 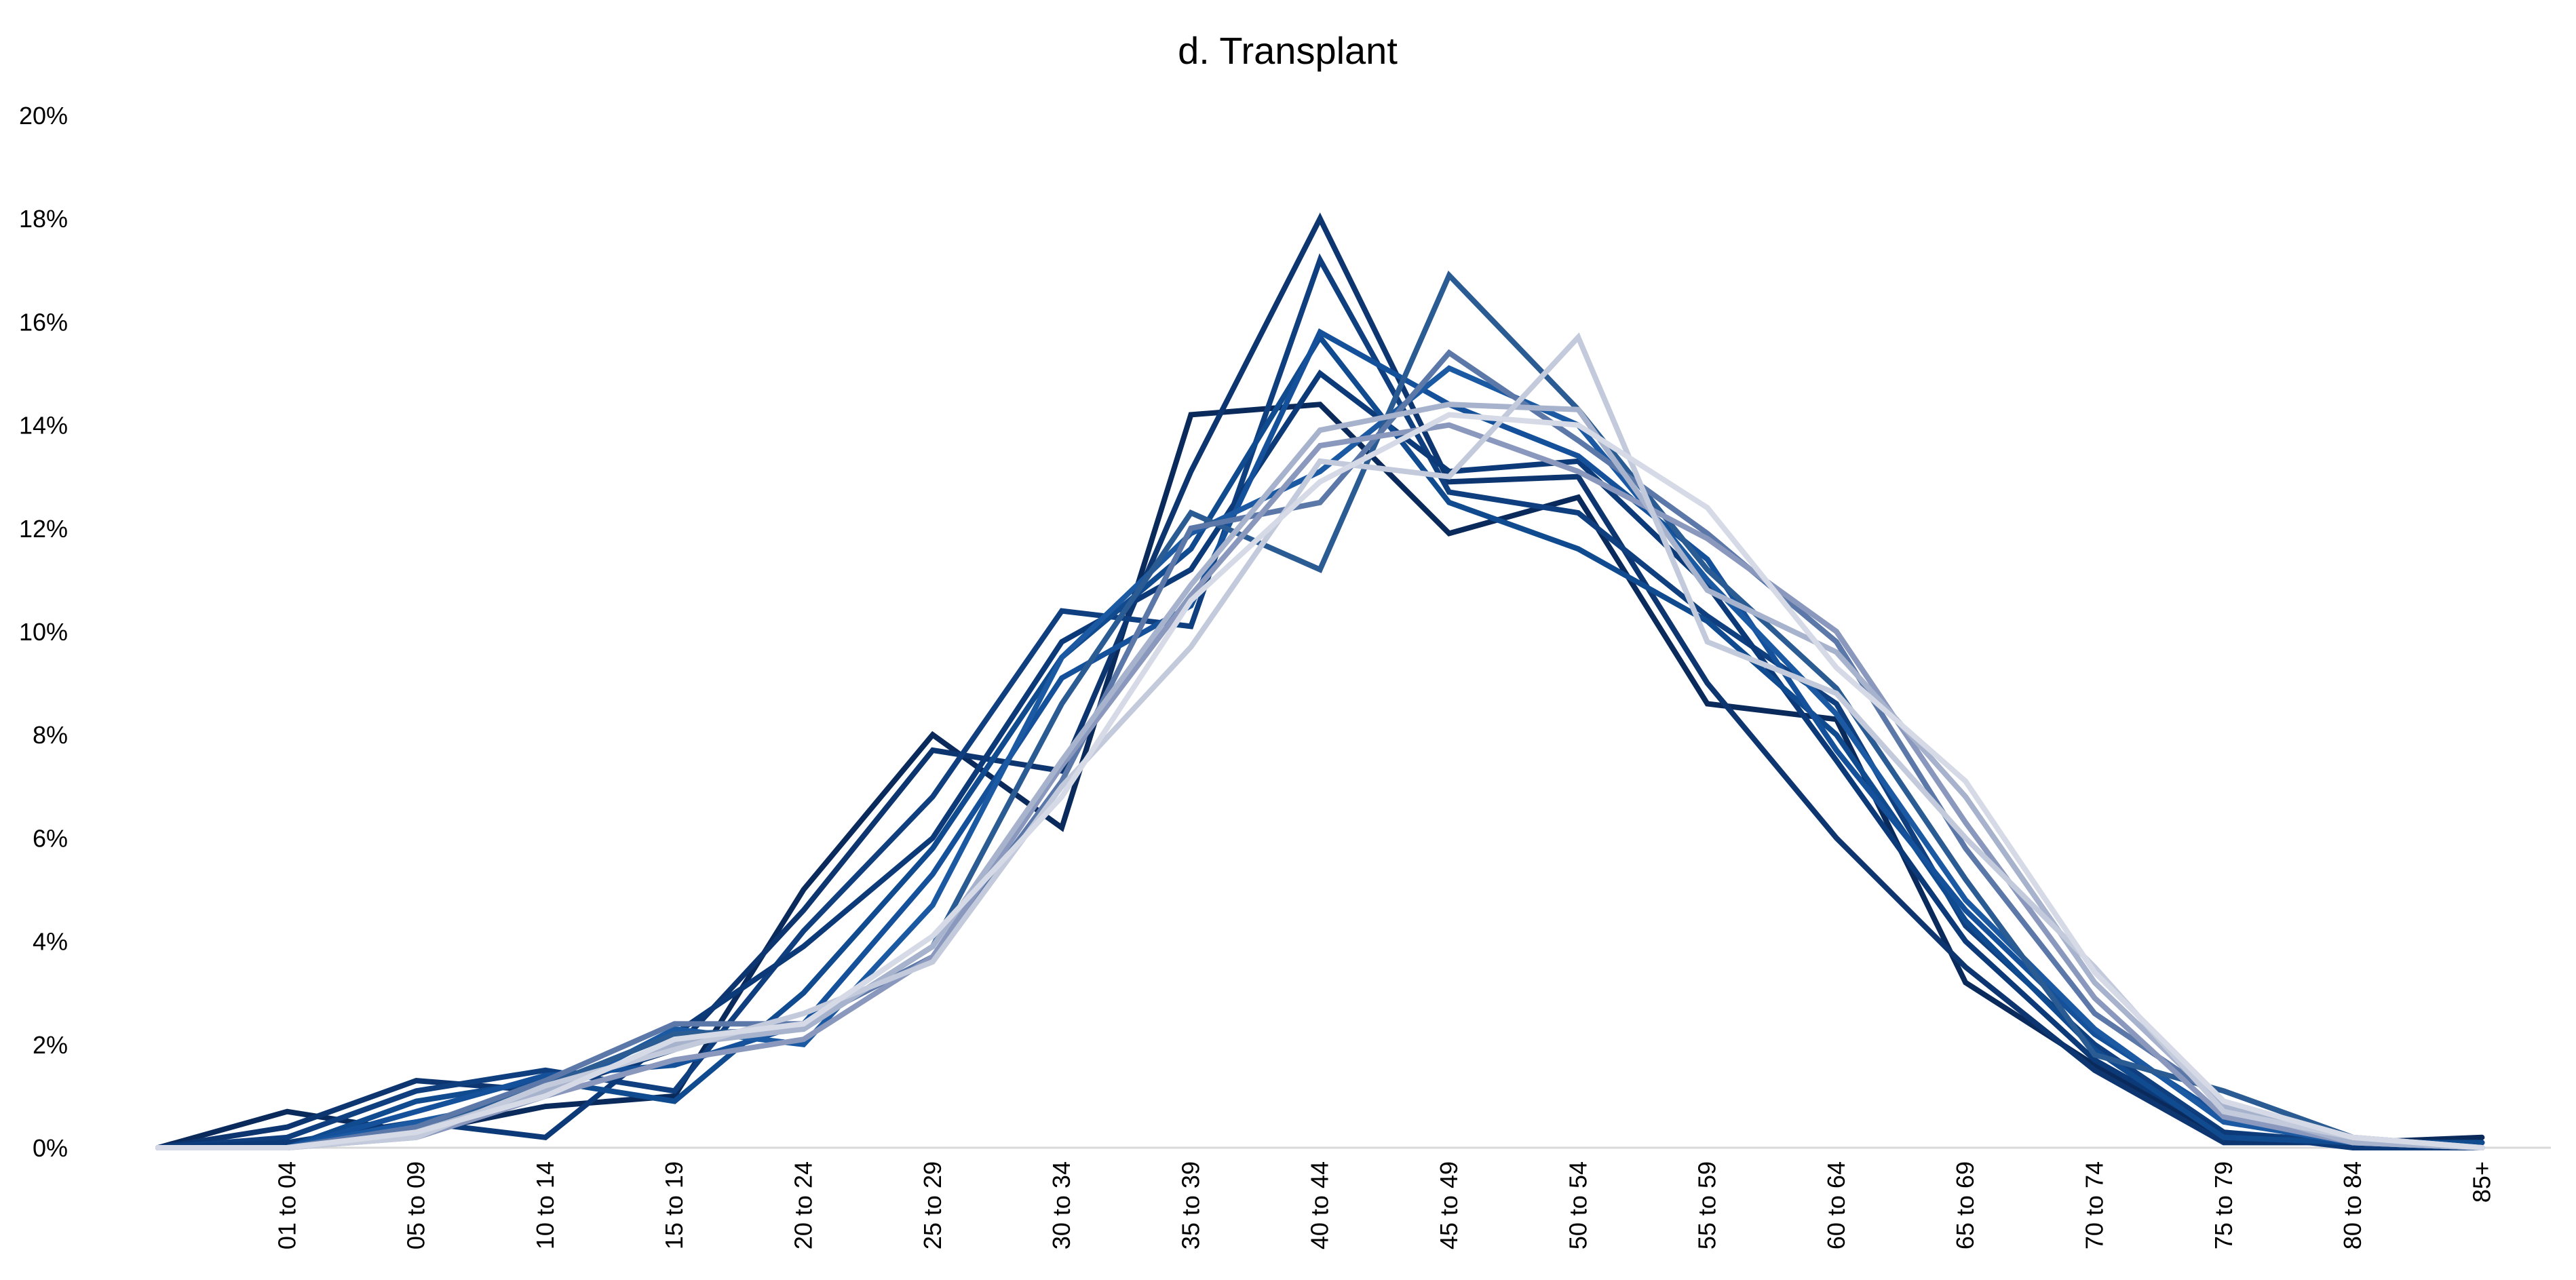 What do you see at coordinates (1449, 1205) in the screenshot?
I see `x-tick-label: 45 to 49` at bounding box center [1449, 1205].